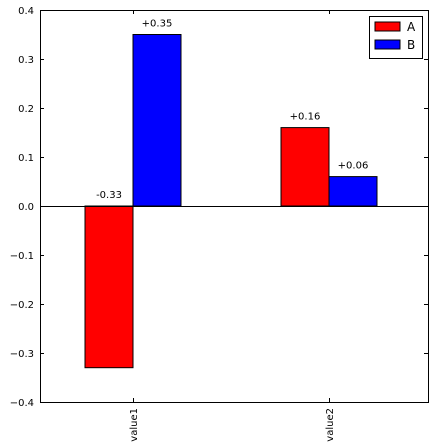  What do you see at coordinates (411, 27) in the screenshot?
I see `legend-label-A: A` at bounding box center [411, 27].